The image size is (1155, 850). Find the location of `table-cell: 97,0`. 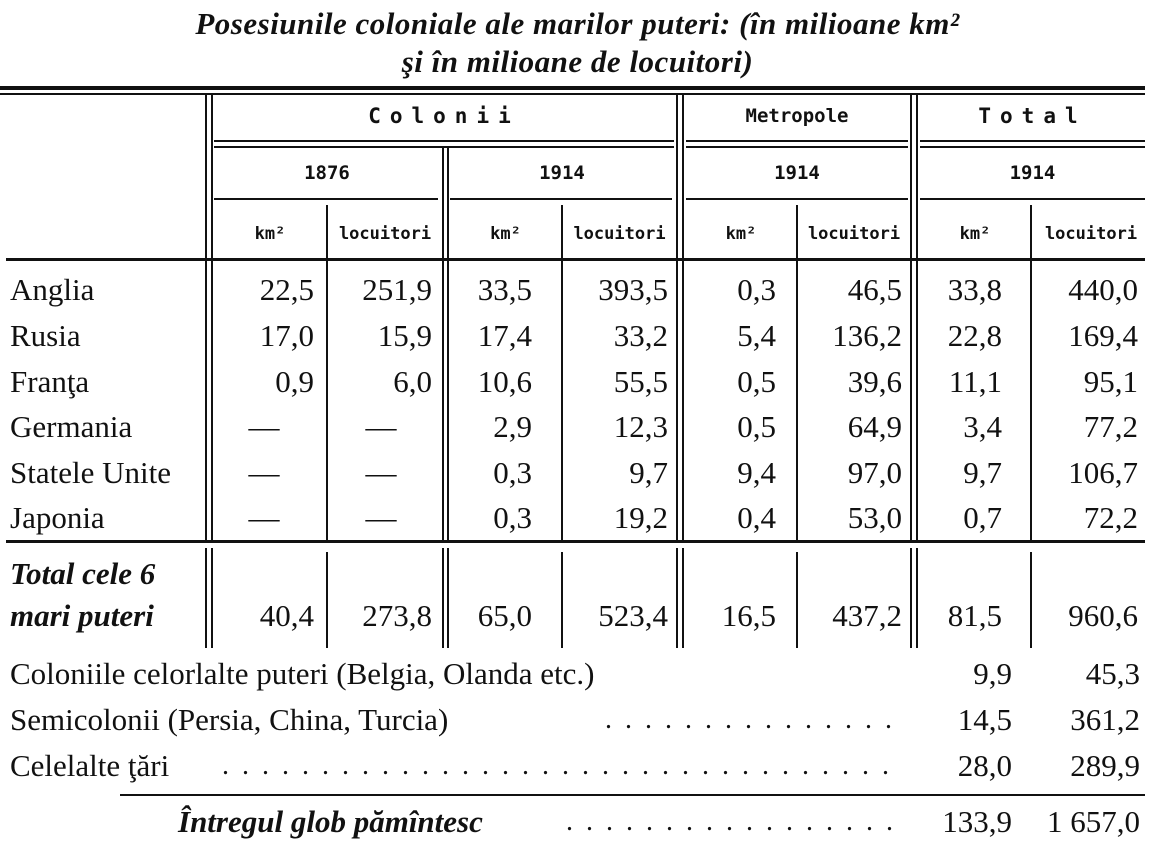

table-cell: 97,0 is located at coordinates (874, 472).